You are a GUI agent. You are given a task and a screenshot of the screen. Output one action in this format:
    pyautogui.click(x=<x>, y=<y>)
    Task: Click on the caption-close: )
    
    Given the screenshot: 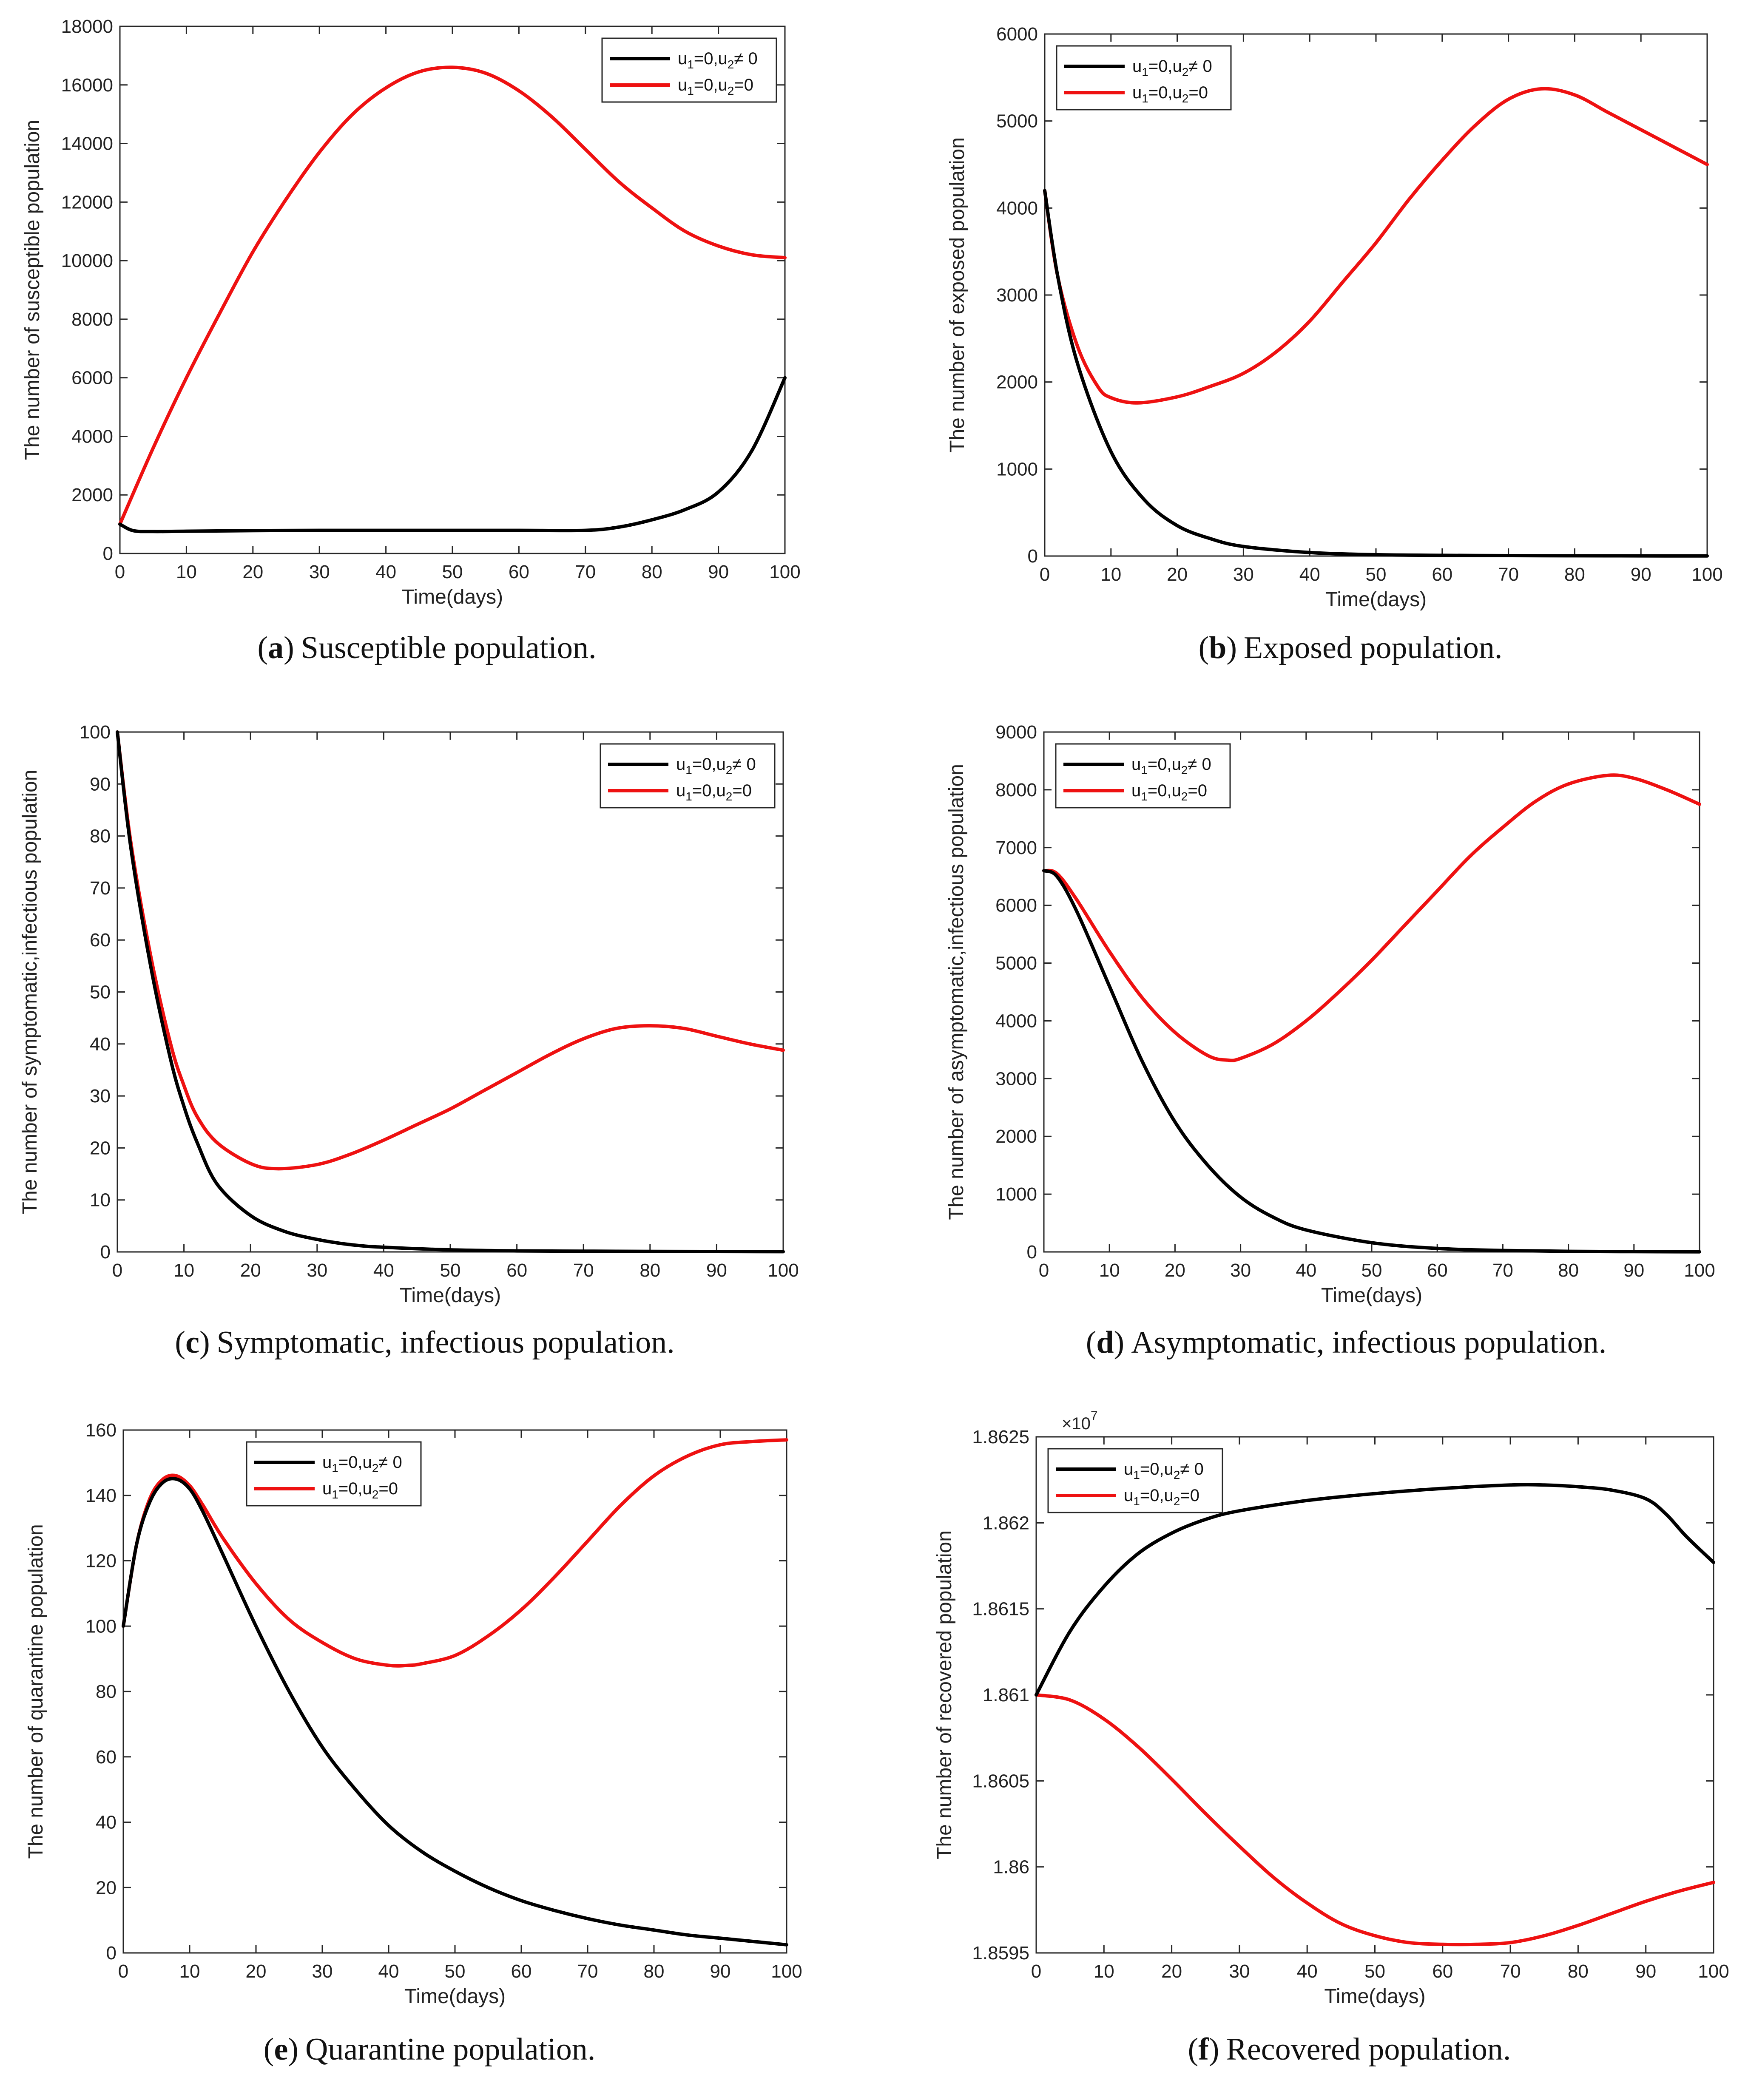 What is the action you would take?
    pyautogui.click(x=1119, y=1343)
    